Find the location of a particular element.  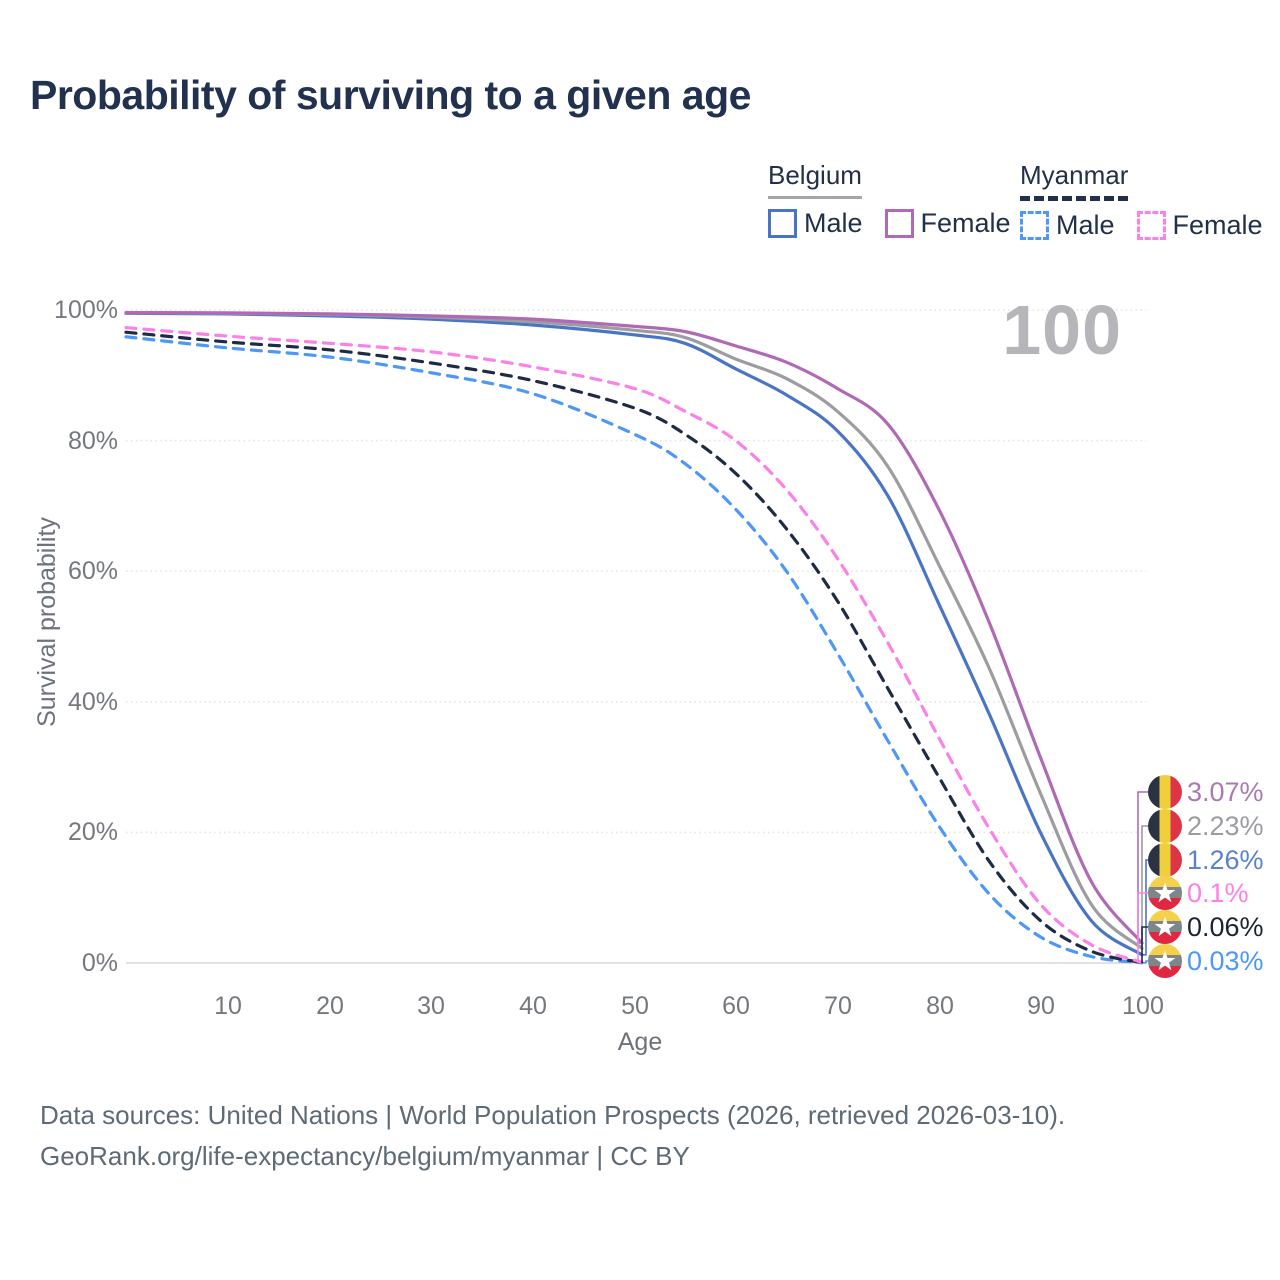

legend-group-myanmar: Myanmar Male Female is located at coordinates (1141, 200).